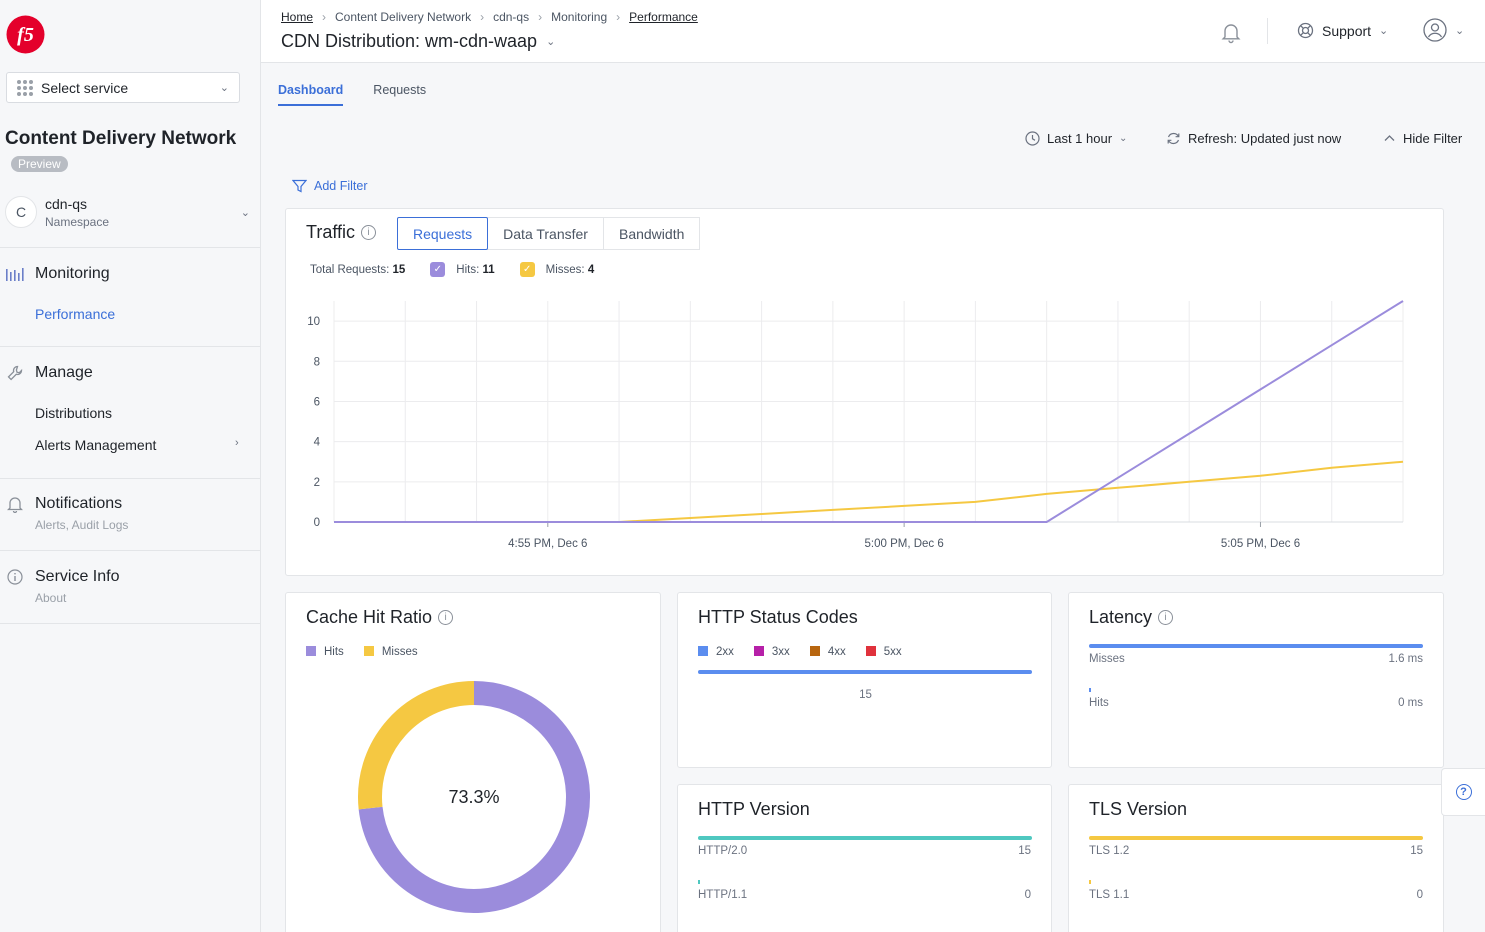 The width and height of the screenshot is (1485, 932). I want to click on f5-logo-icon: f5, so click(25, 34).